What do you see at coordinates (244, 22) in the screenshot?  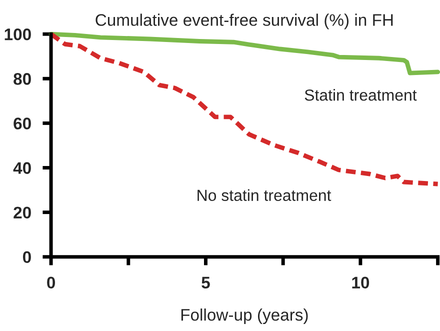 I see `chart-title: Cumulative event-free survival (%) in FH` at bounding box center [244, 22].